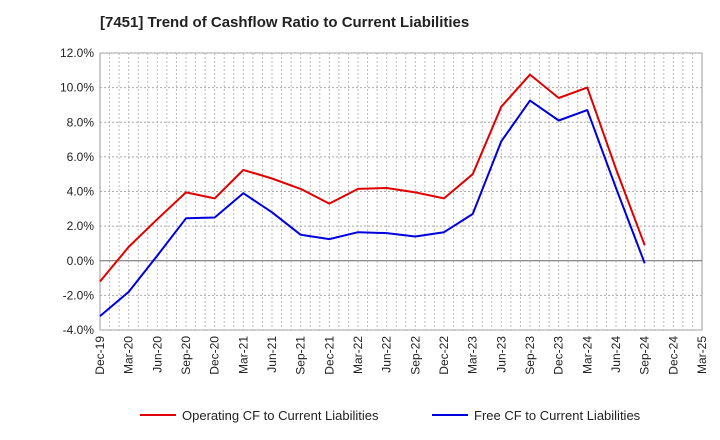 The image size is (720, 440). I want to click on y-tick-label: 2.0%, so click(81, 226).